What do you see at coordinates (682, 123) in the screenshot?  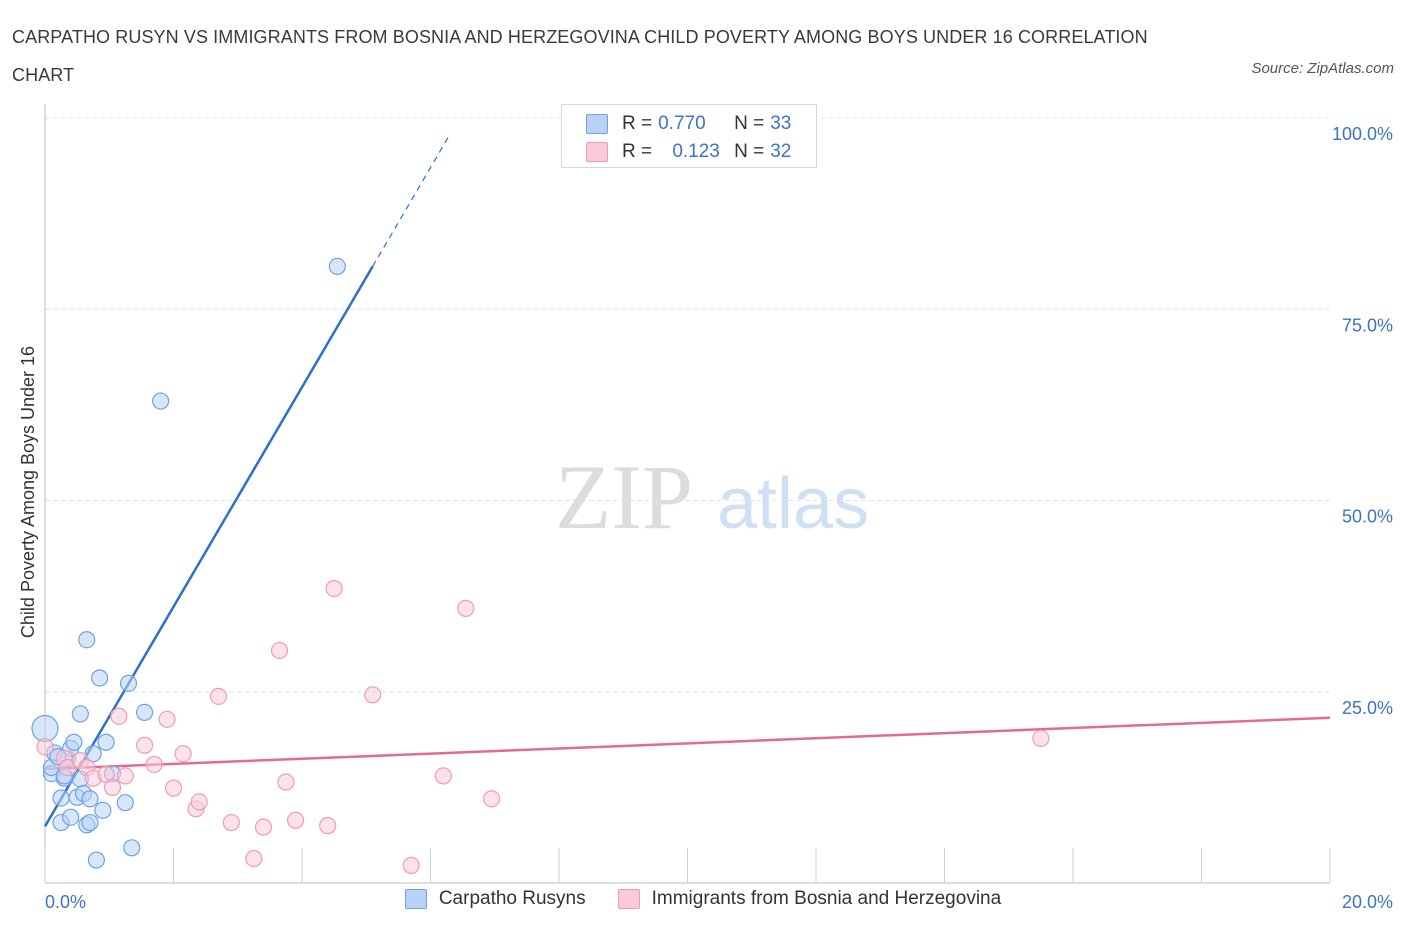 I see `legend-r-value: 0.770` at bounding box center [682, 123].